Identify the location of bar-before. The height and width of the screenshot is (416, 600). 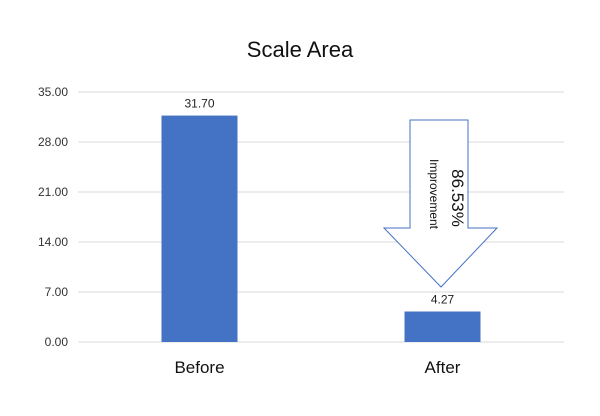
(199, 228).